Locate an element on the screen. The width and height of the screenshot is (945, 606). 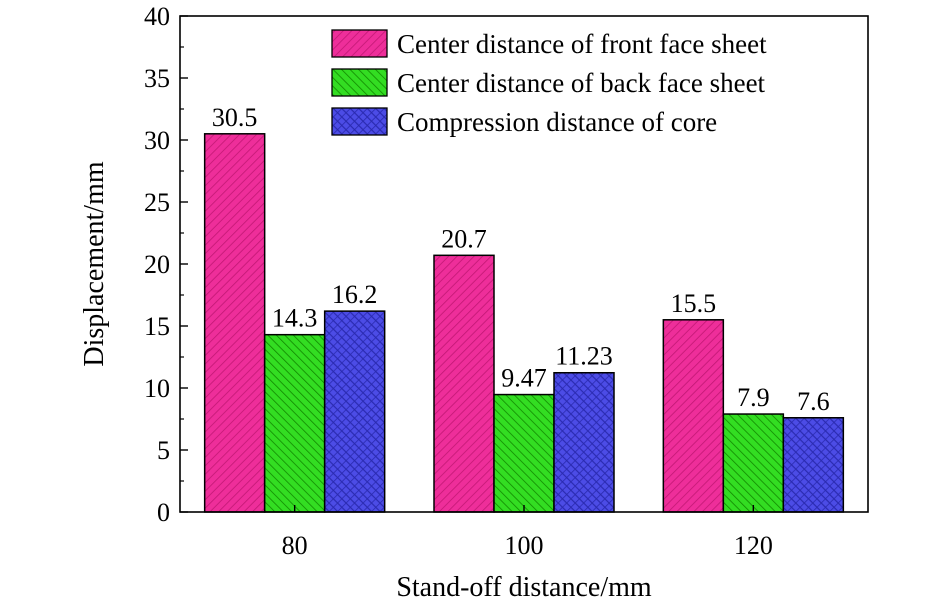
legend-label-1: Center distance of front face sheet is located at coordinates (582, 44).